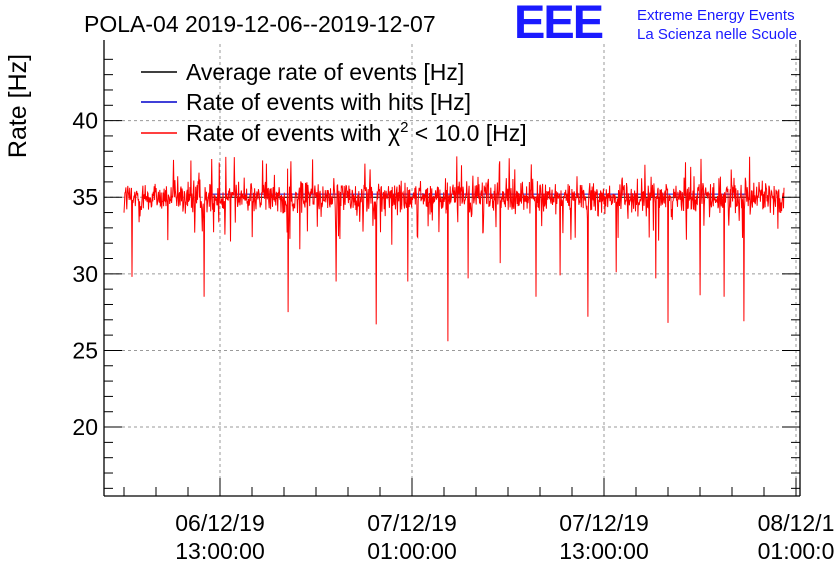  What do you see at coordinates (796, 551) in the screenshot?
I see `x-tick-time-label: 01:00:0` at bounding box center [796, 551].